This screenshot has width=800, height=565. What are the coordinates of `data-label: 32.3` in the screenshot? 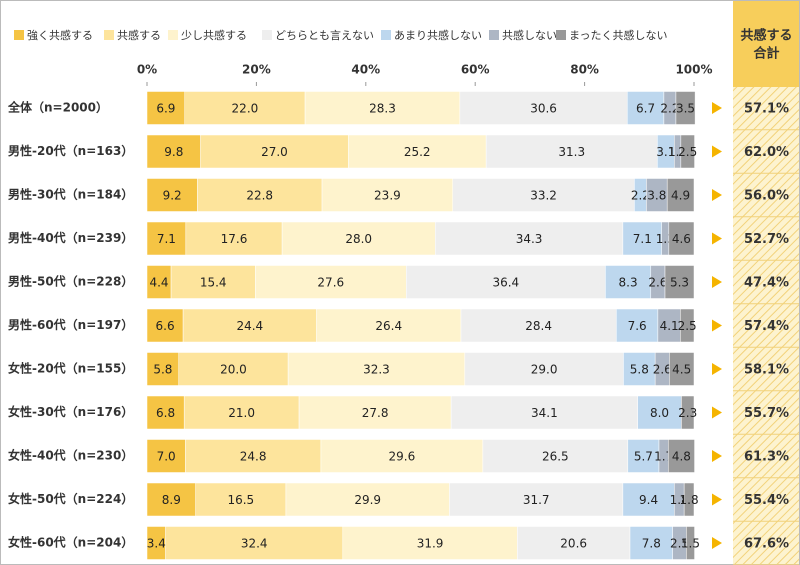 It's located at (376, 370).